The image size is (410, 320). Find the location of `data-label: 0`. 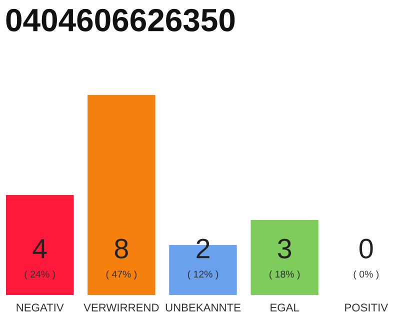

data-label: 0 is located at coordinates (366, 248).